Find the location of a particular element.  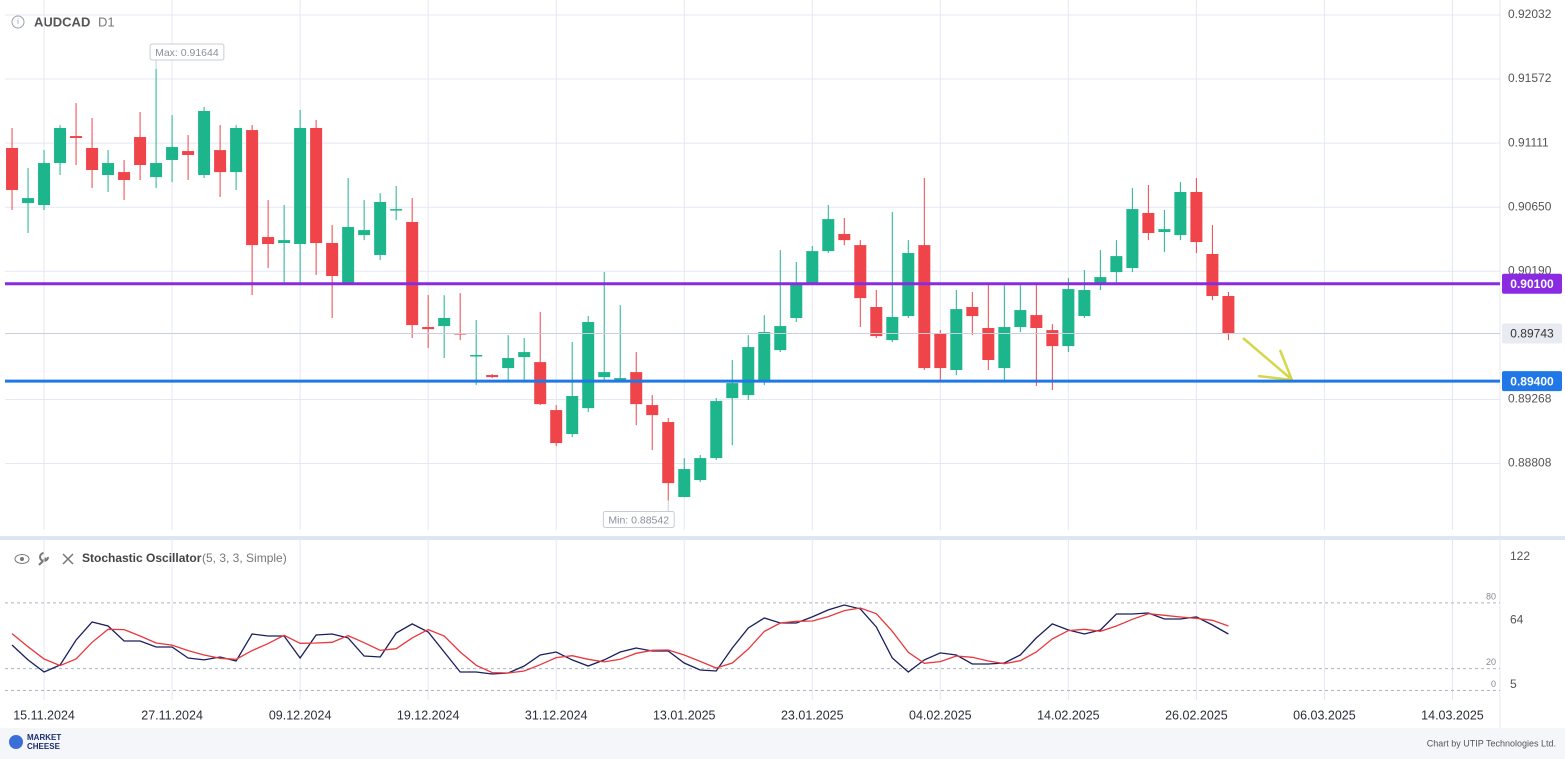

info-icon is located at coordinates (18, 22).